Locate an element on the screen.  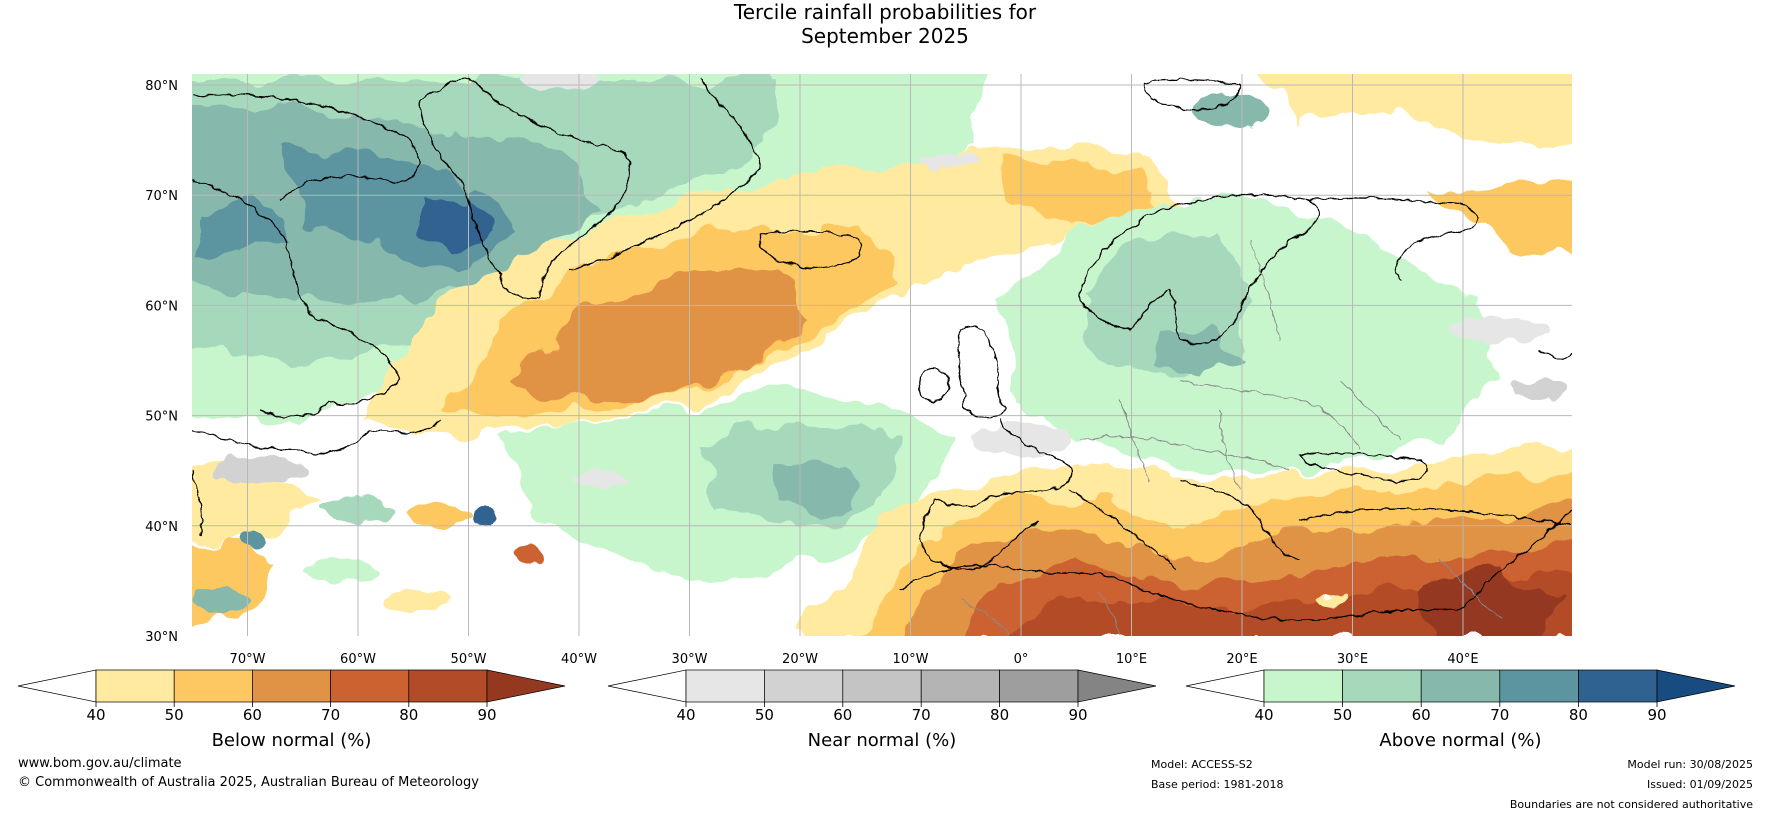
lon-label: 40°E is located at coordinates (1462, 659).